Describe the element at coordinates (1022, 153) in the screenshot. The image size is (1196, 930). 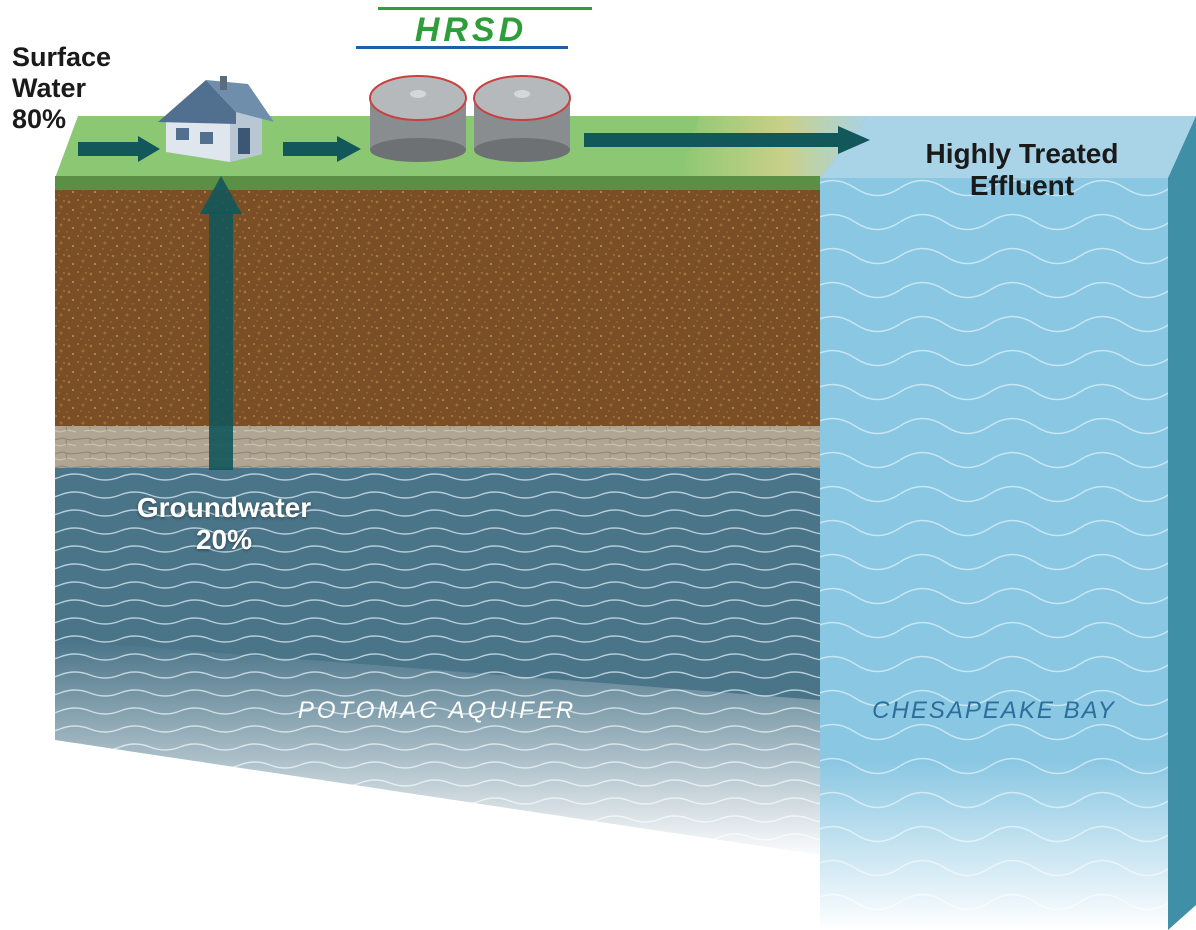
I see `effluent-line1: Highly Treated` at that location.